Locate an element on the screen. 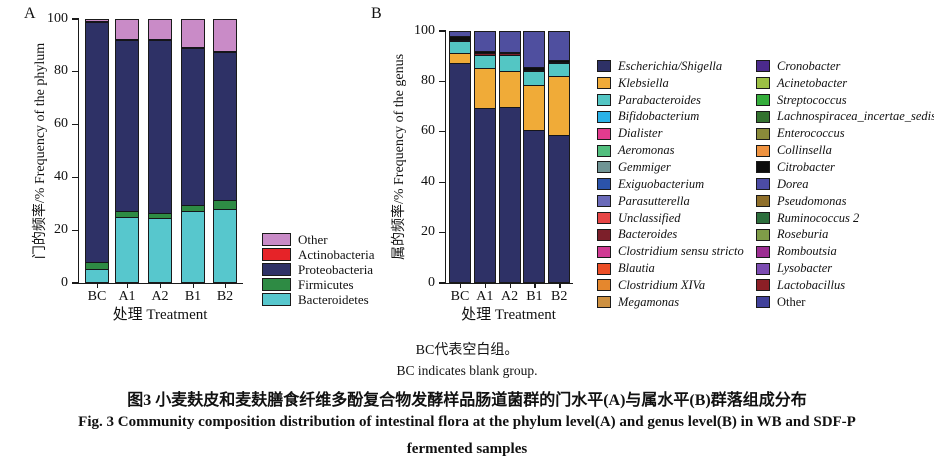  x-category-label-a1: A1 is located at coordinates (127, 296).